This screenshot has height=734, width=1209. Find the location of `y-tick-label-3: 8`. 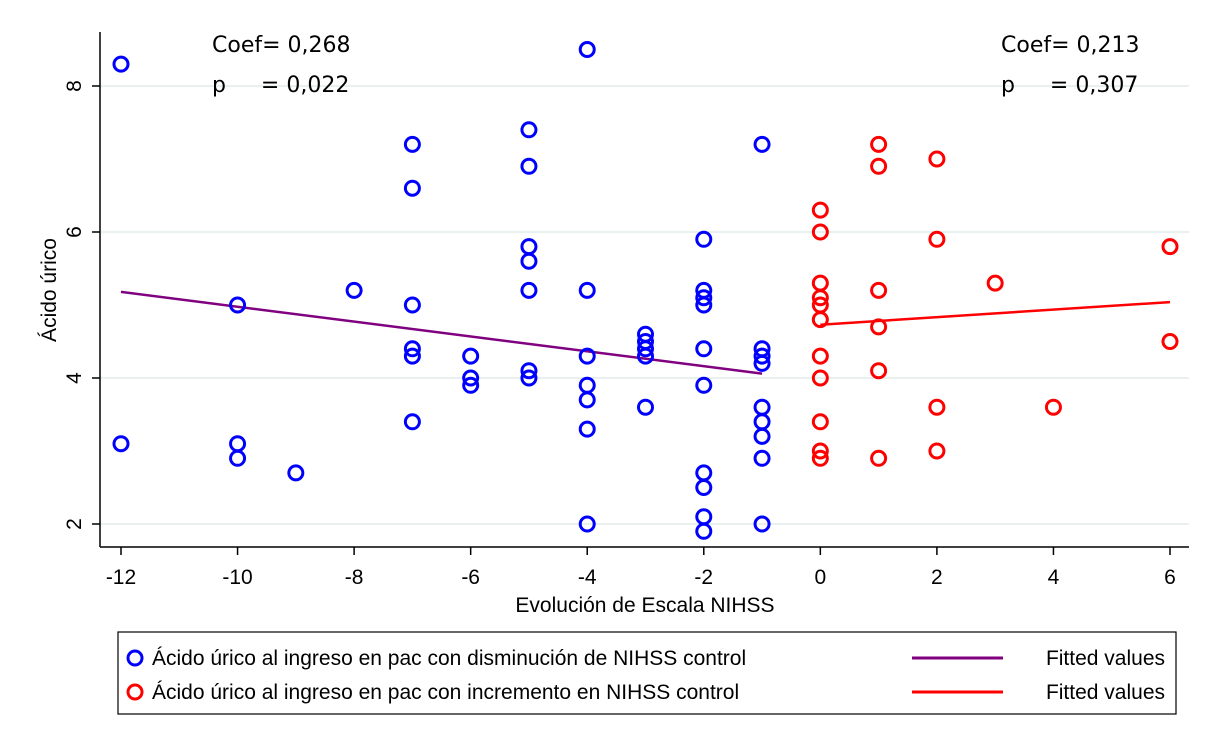

y-tick-label-3: 8 is located at coordinates (74, 86).